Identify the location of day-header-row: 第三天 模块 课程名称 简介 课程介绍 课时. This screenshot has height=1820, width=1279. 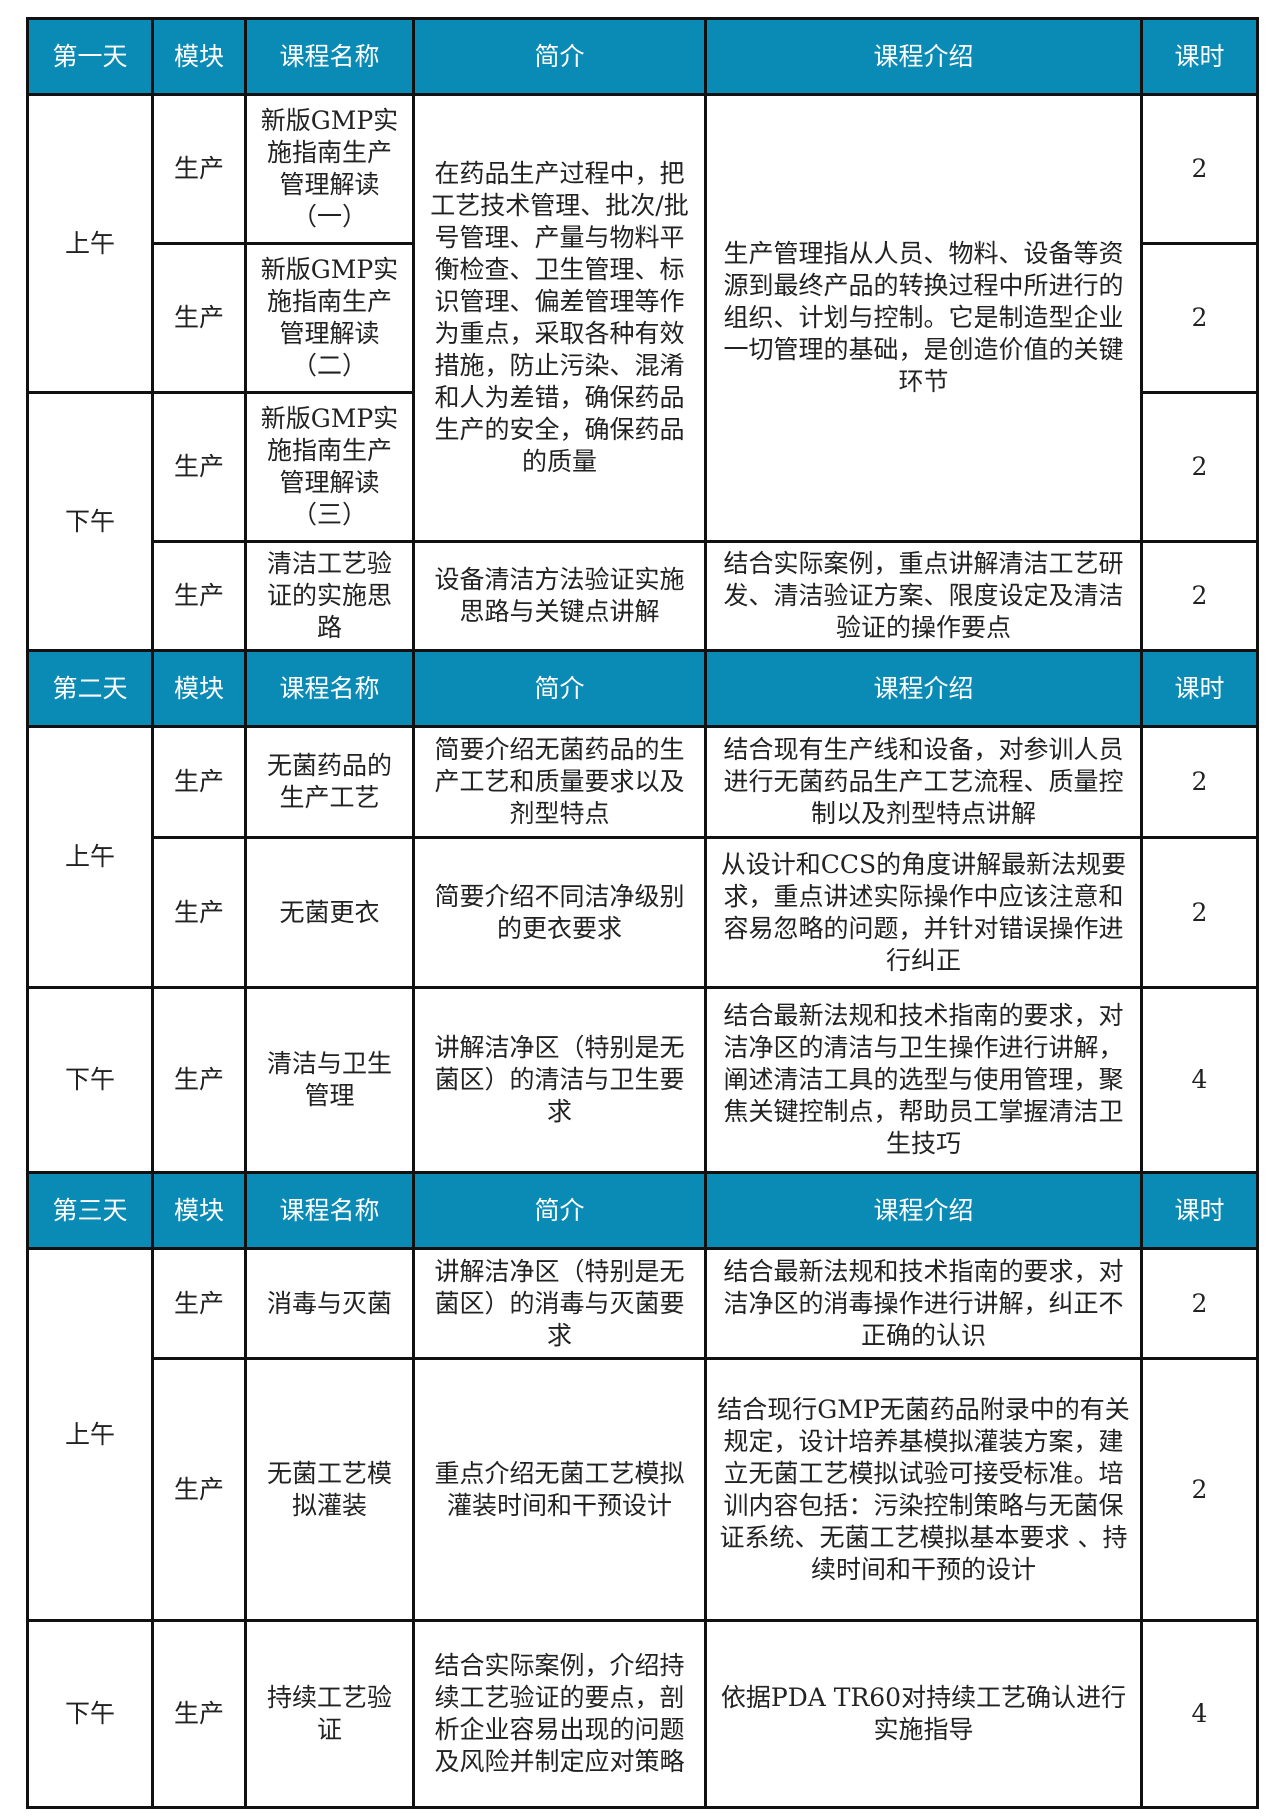
(642, 1210).